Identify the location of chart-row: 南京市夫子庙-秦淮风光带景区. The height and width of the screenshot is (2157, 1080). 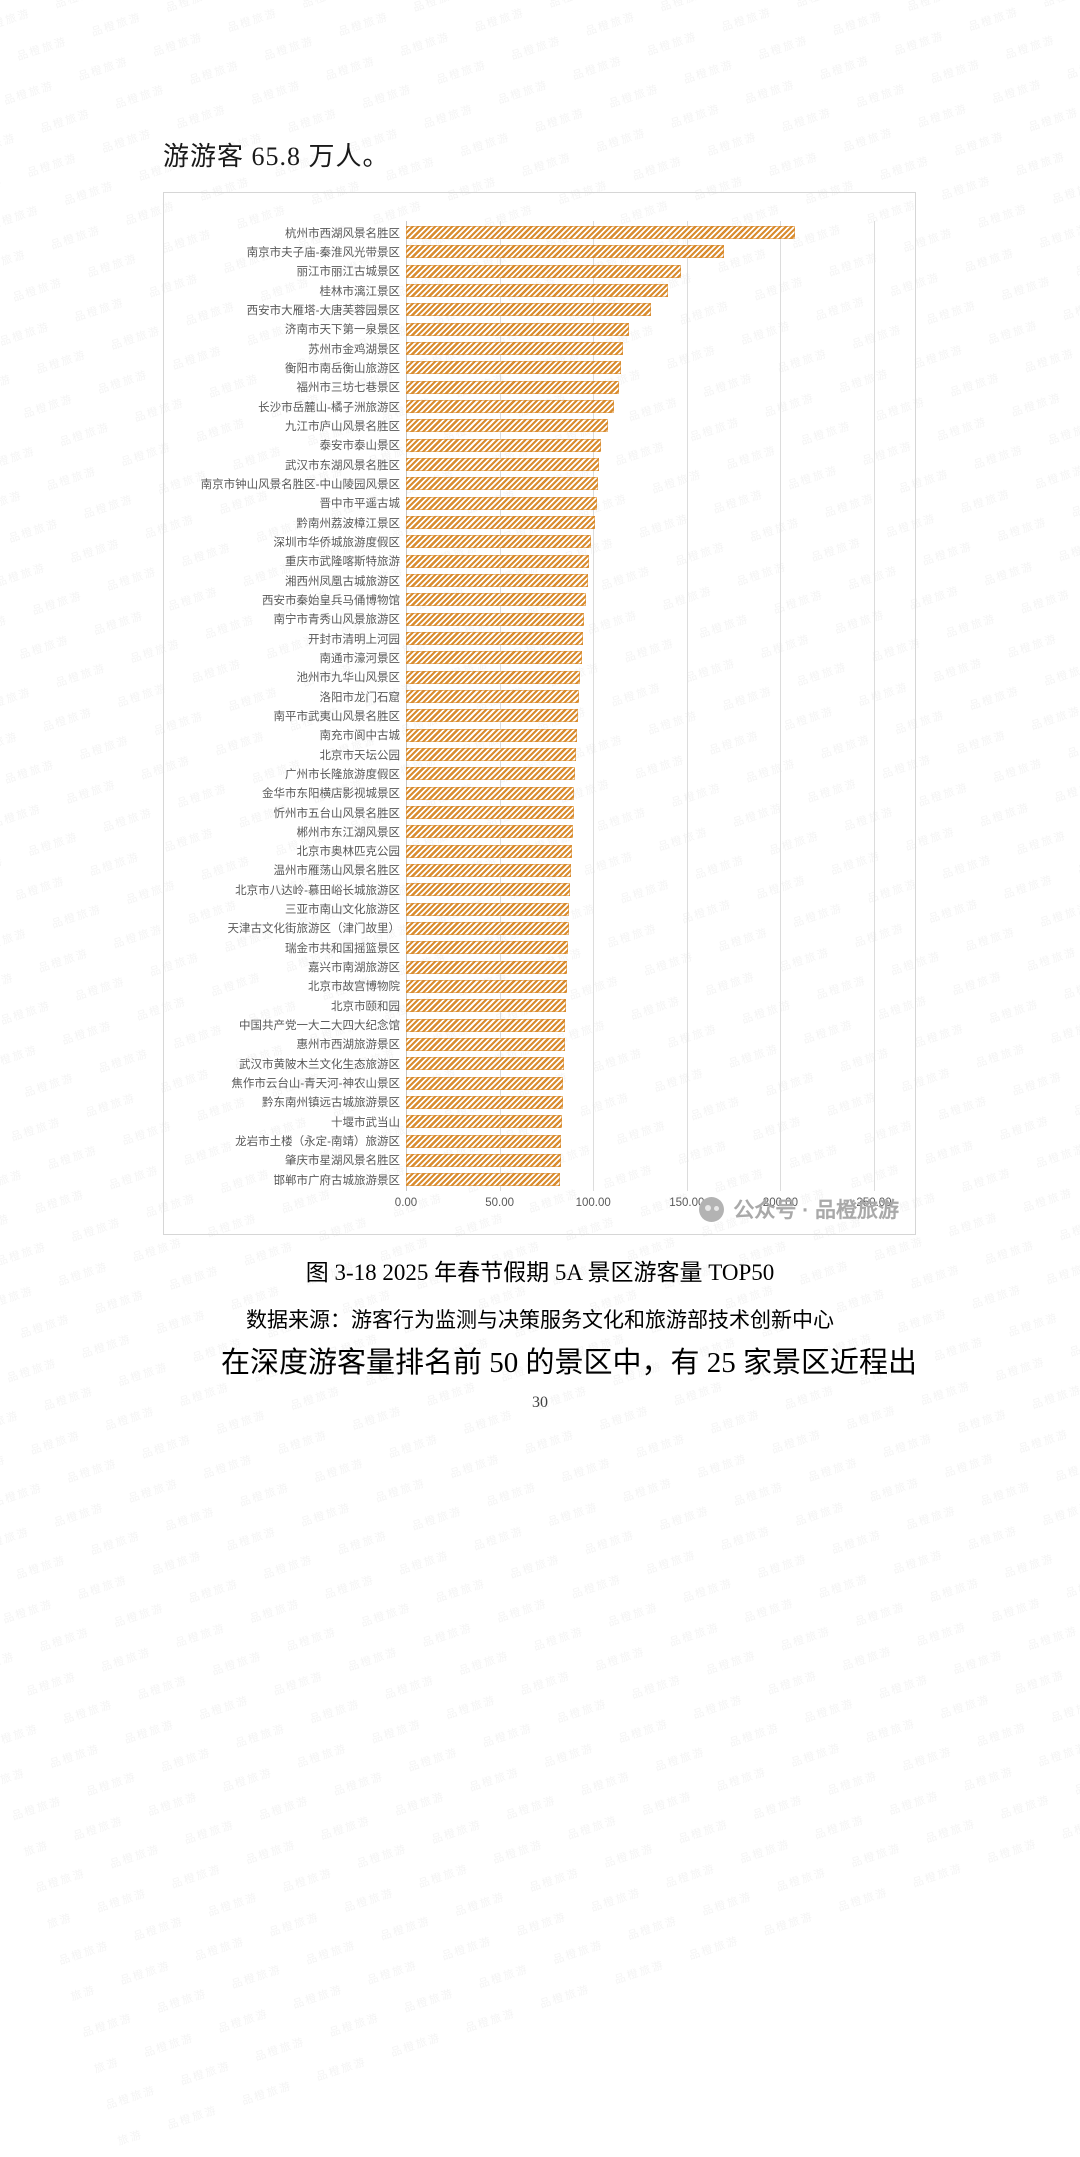
(519, 251).